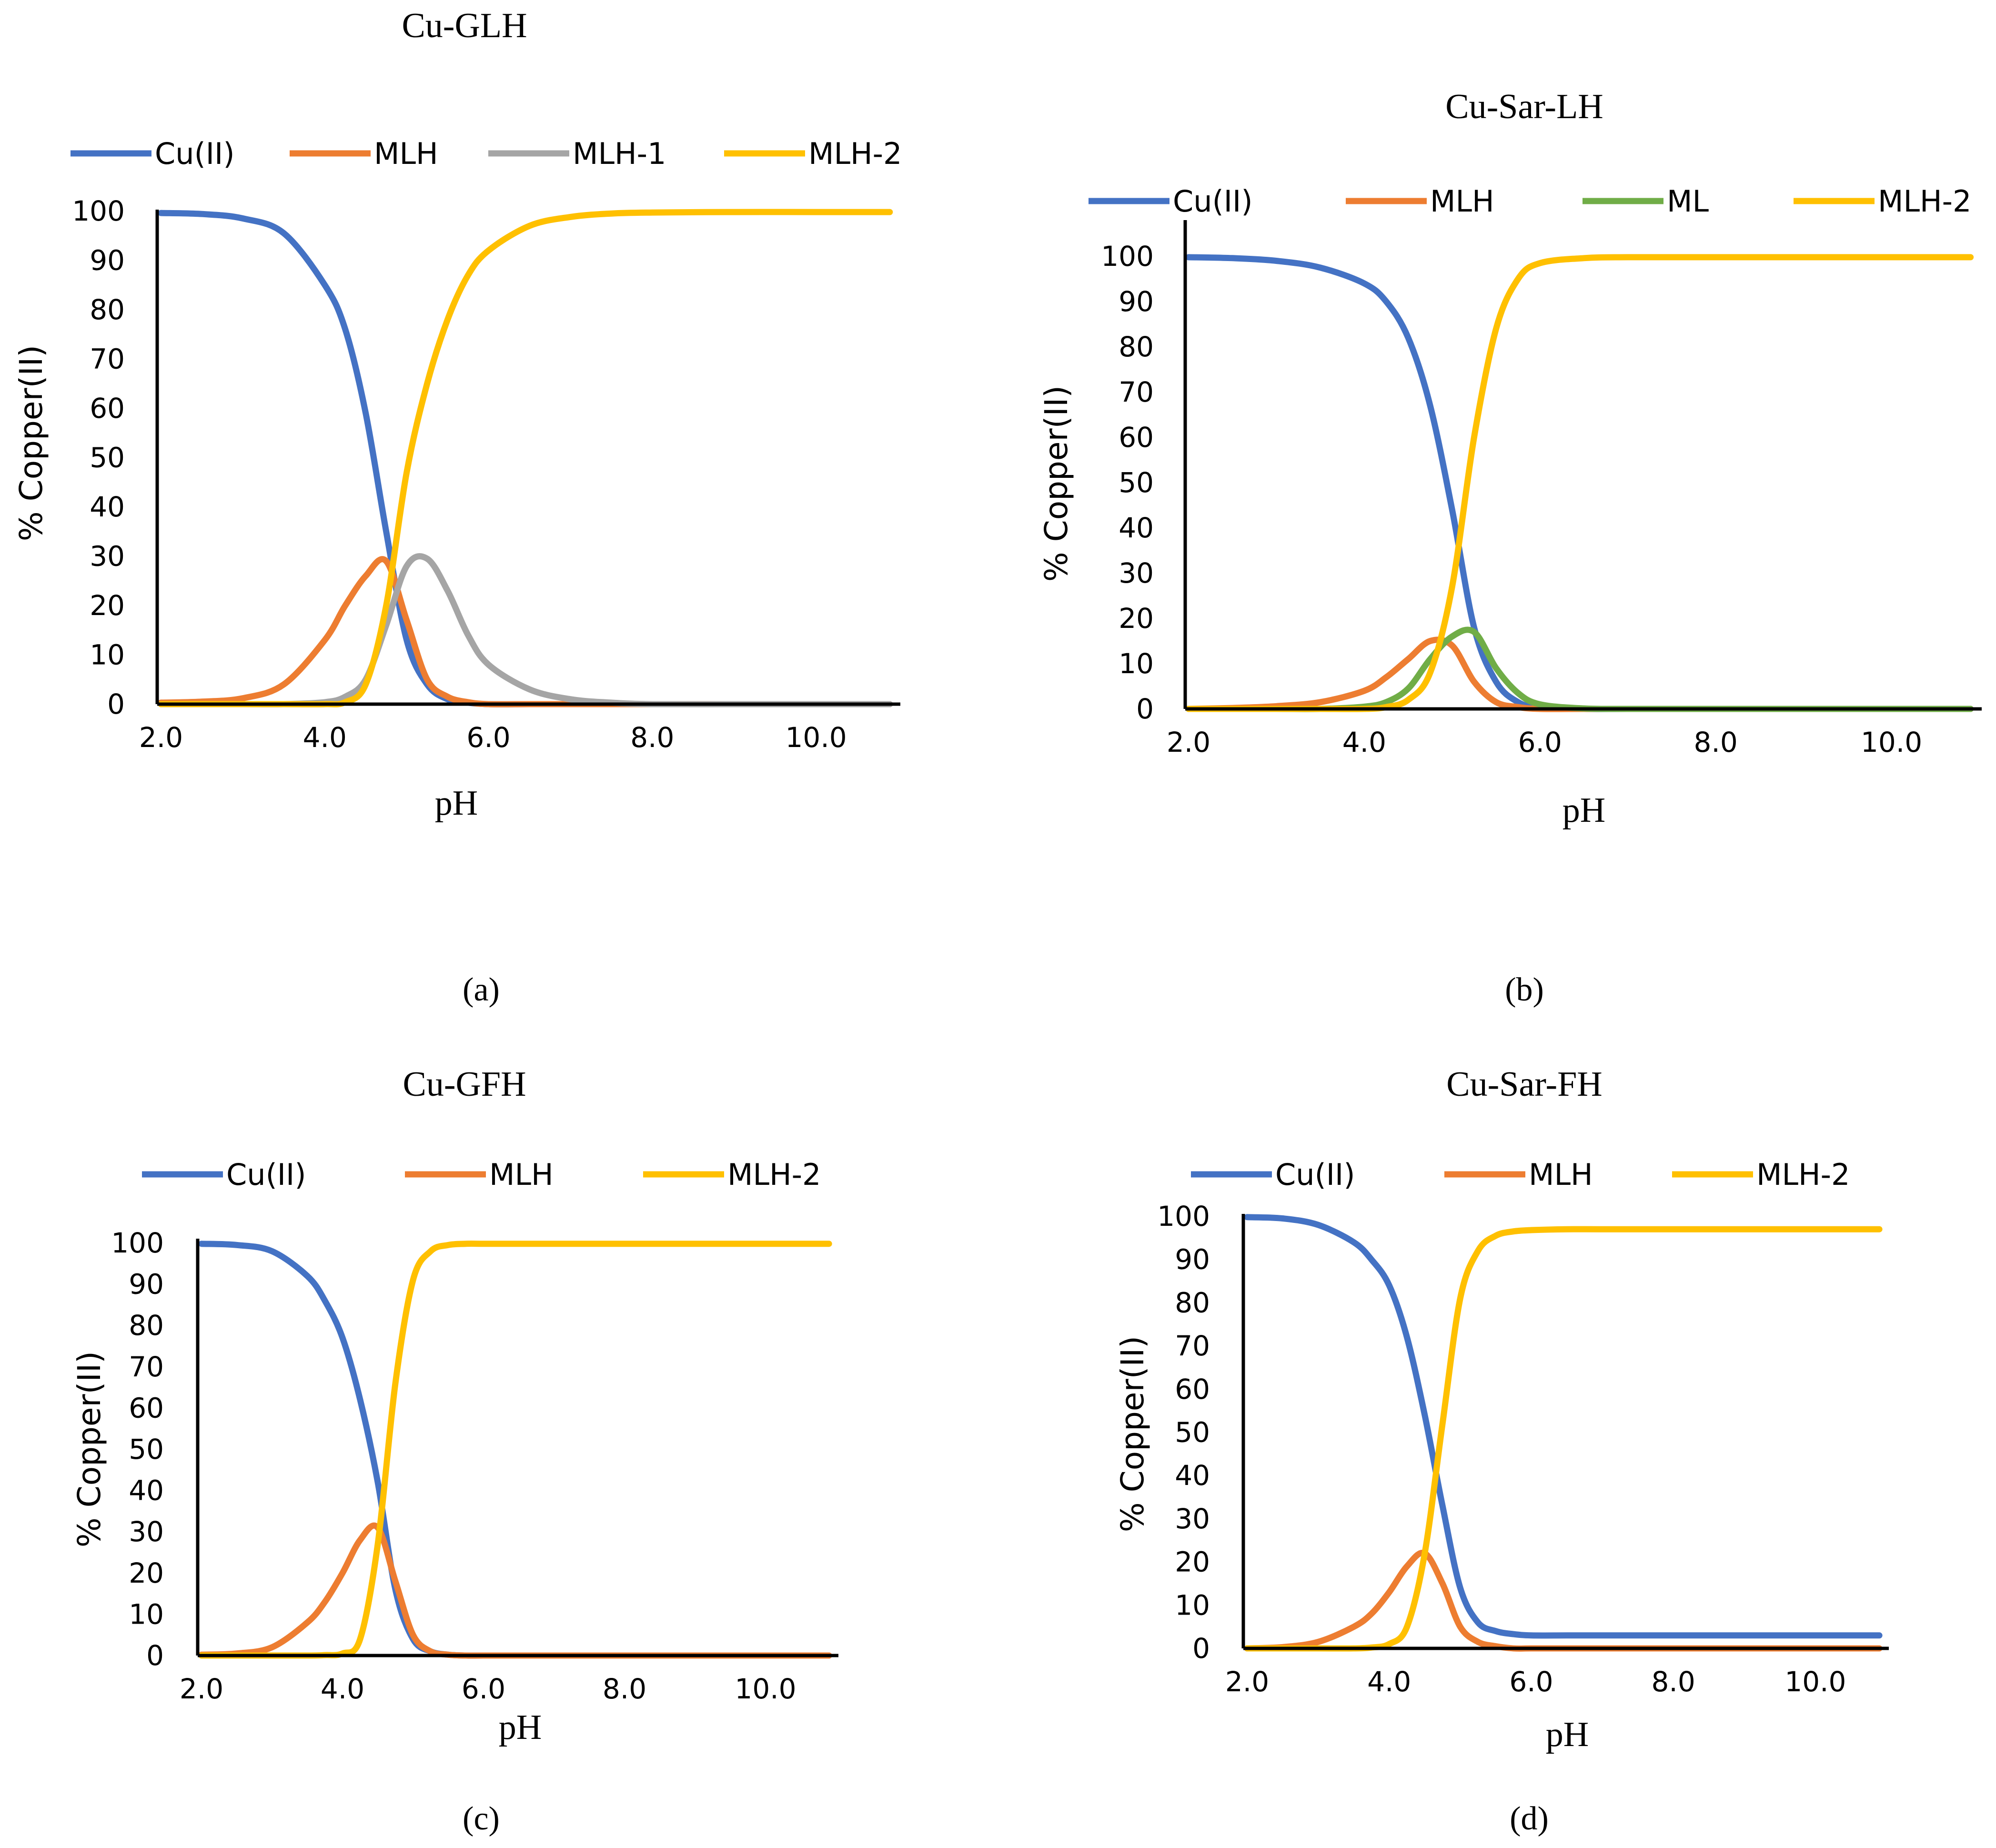 The image size is (1996, 1848). I want to click on chart-title: Cu-Sar-LH, so click(1524, 107).